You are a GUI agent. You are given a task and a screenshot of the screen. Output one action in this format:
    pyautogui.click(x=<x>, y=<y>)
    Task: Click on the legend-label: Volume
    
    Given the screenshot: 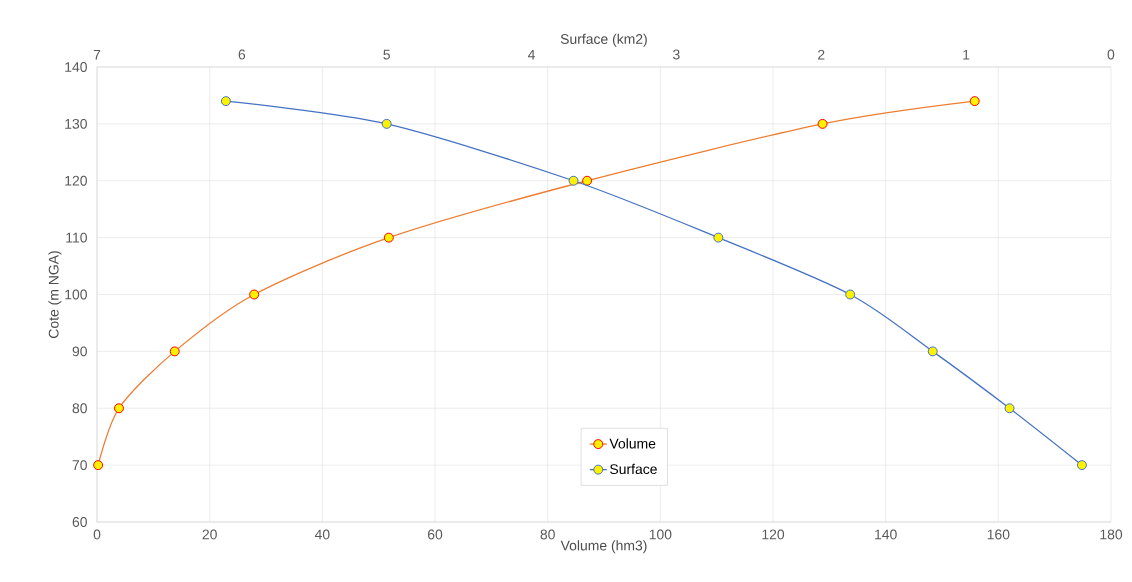 What is the action you would take?
    pyautogui.click(x=632, y=443)
    